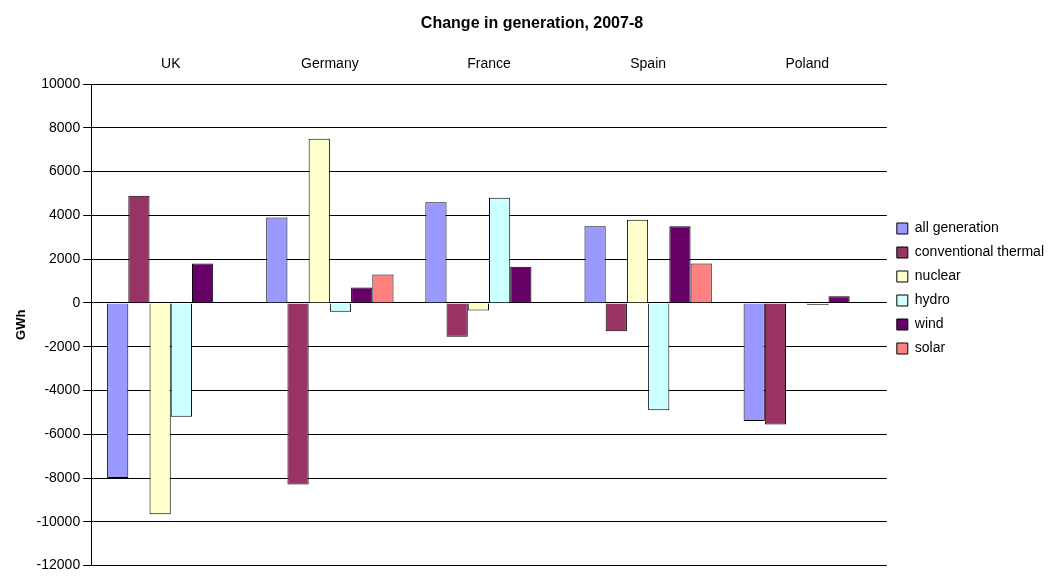 The height and width of the screenshot is (577, 1064). Describe the element at coordinates (62, 476) in the screenshot. I see `y-tick-label: -8000` at that location.